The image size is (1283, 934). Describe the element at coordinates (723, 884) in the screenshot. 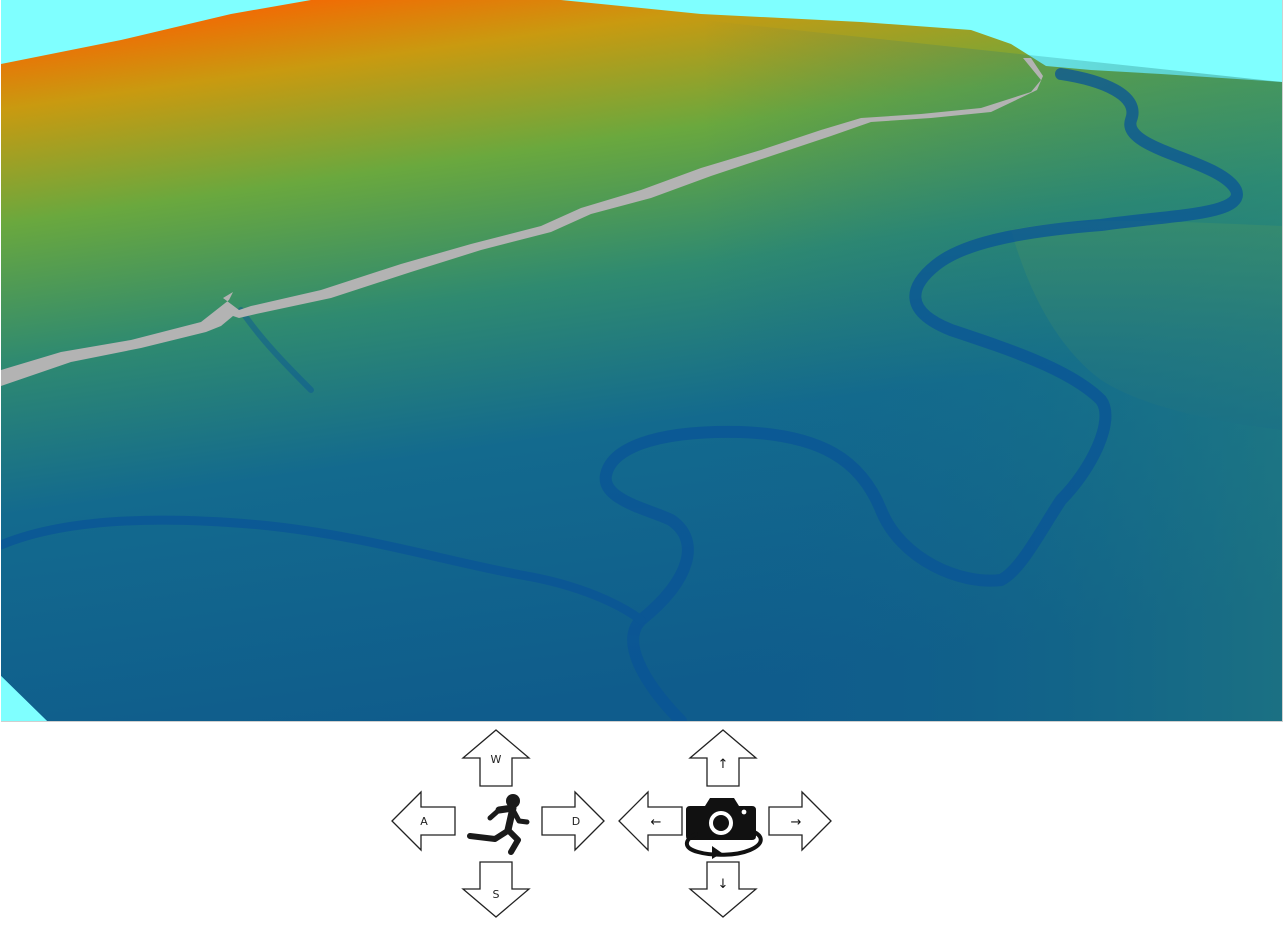

I see `camera-down-arrow-icon: ↓` at that location.